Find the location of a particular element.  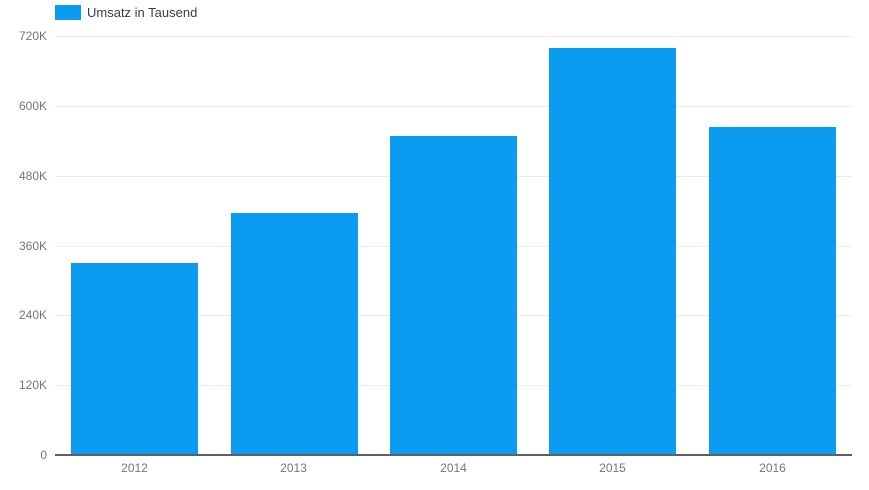

y-tick-label-0: 0 is located at coordinates (43, 455).